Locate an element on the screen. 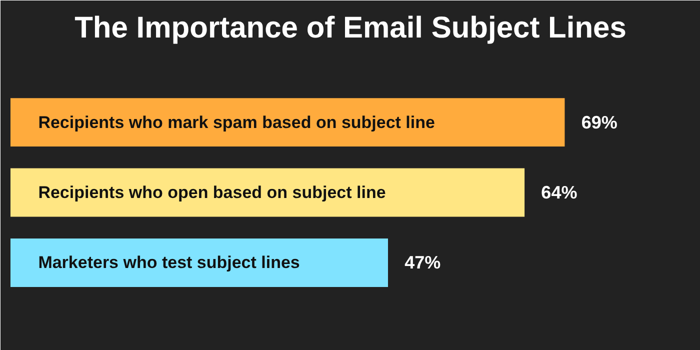 Image resolution: width=700 pixels, height=350 pixels. data-label: 69% is located at coordinates (599, 122).